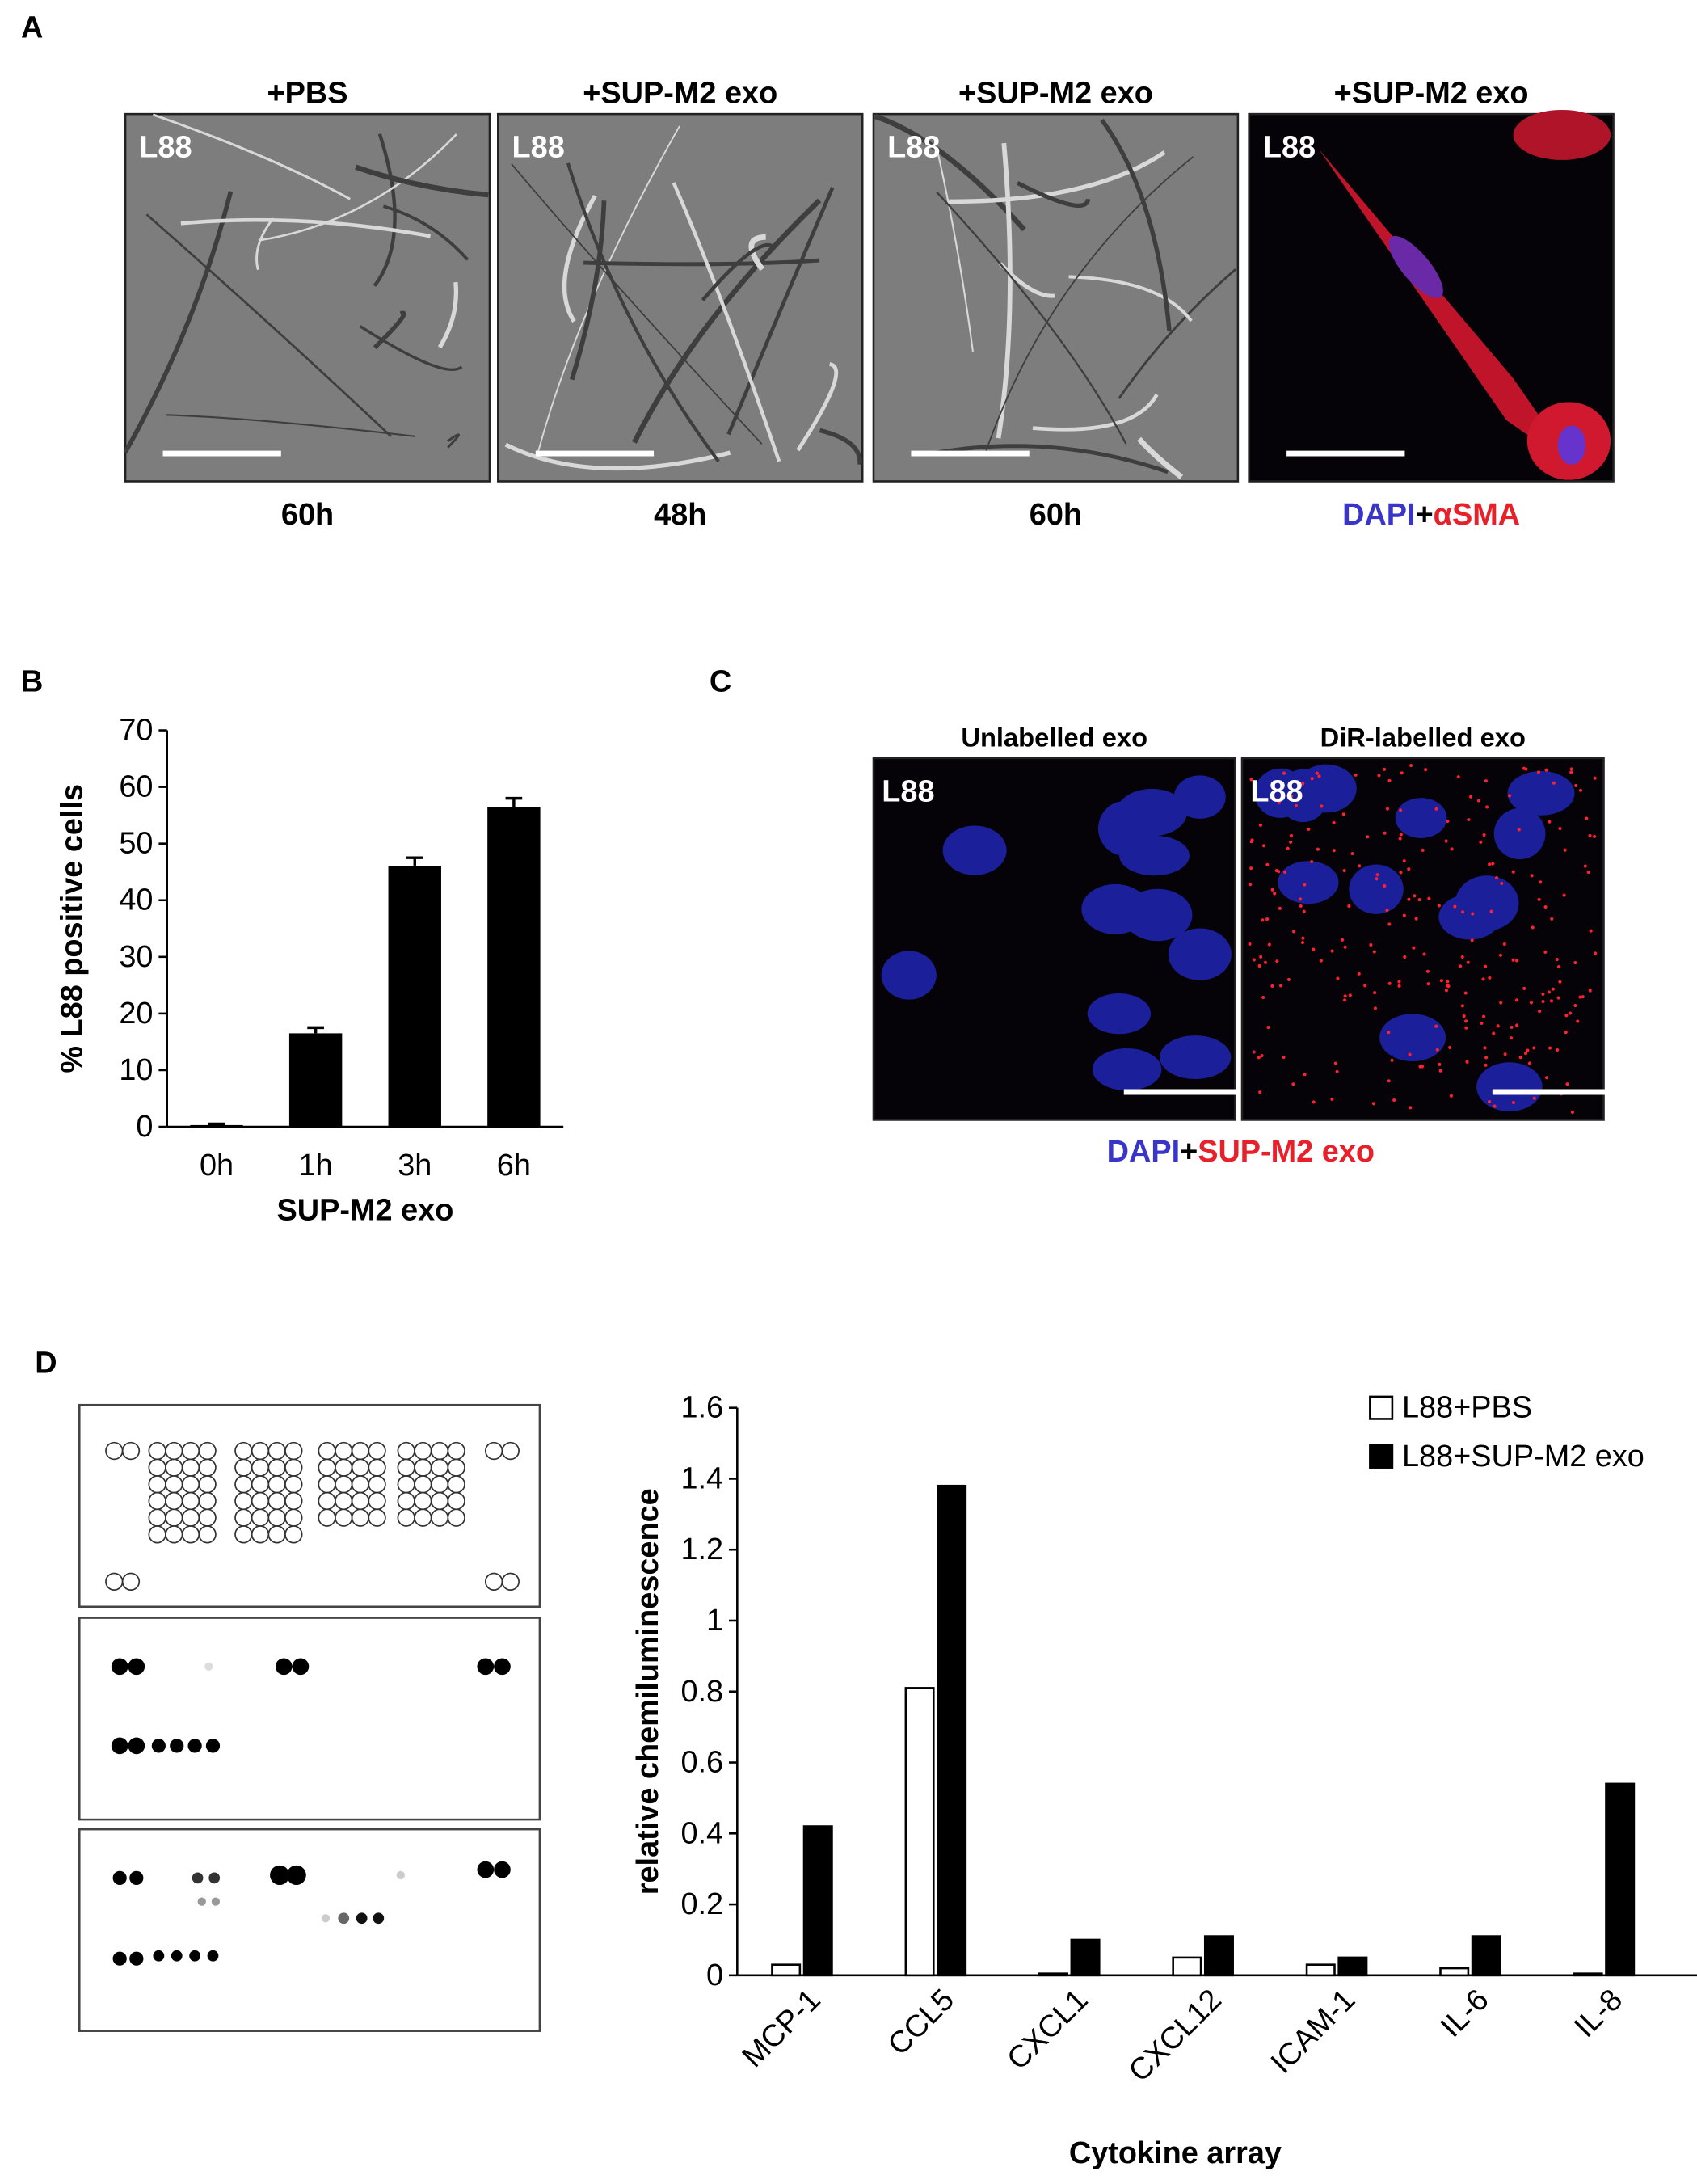 This screenshot has height=2184, width=1697. What do you see at coordinates (514, 1166) in the screenshot?
I see `x-tick-label: 6h` at bounding box center [514, 1166].